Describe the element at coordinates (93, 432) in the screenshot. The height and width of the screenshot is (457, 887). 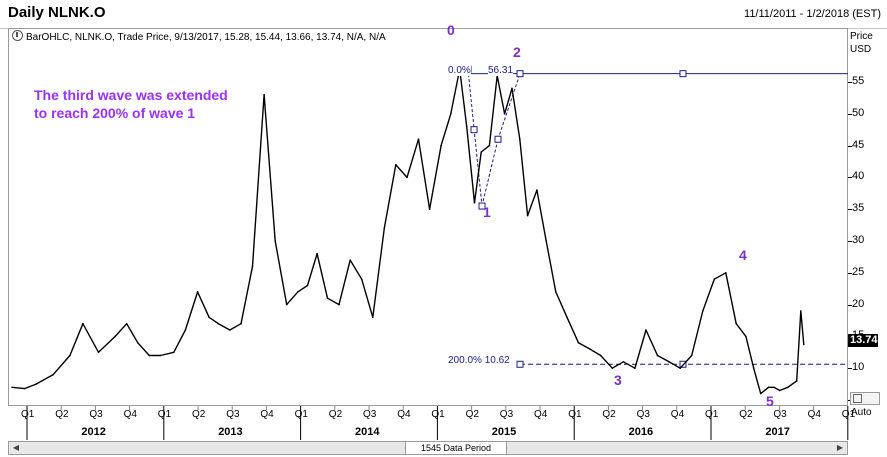
I see `year-label: 2012` at that location.